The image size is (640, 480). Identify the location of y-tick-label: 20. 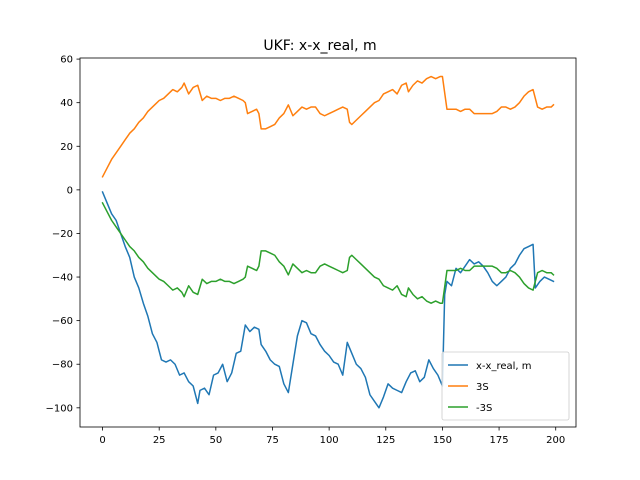
(66, 147).